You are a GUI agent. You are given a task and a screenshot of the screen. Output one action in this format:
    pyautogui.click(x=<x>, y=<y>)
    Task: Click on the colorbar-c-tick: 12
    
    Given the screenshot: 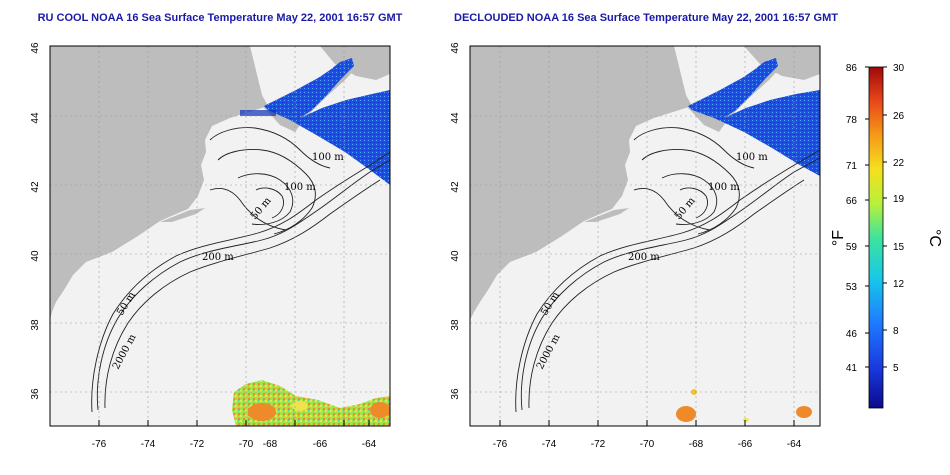 What is the action you would take?
    pyautogui.click(x=899, y=284)
    